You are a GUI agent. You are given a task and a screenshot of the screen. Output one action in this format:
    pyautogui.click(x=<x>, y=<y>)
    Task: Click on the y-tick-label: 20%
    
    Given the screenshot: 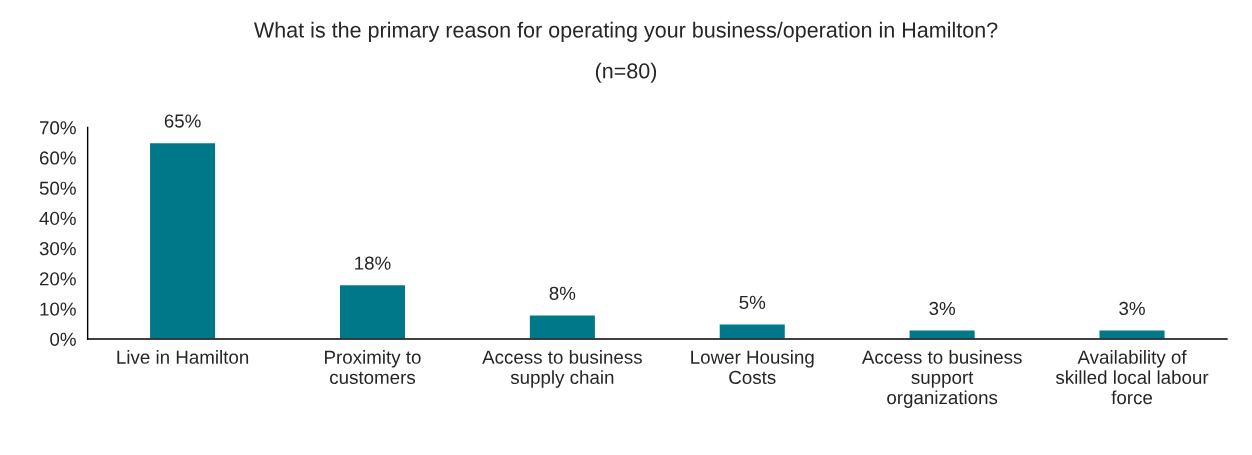 What is the action you would take?
    pyautogui.click(x=57, y=279)
    